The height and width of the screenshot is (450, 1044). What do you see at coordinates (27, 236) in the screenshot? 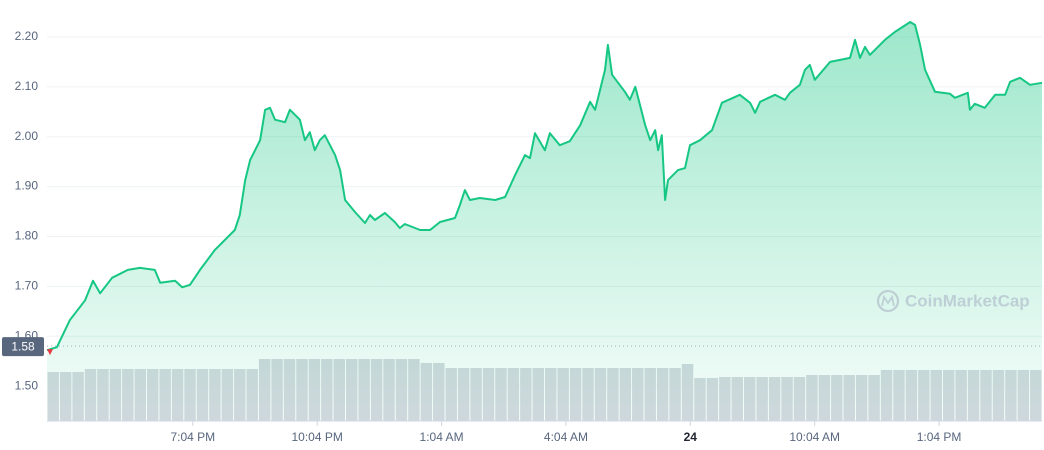
I see `y-tick-label: 1.80` at bounding box center [27, 236].